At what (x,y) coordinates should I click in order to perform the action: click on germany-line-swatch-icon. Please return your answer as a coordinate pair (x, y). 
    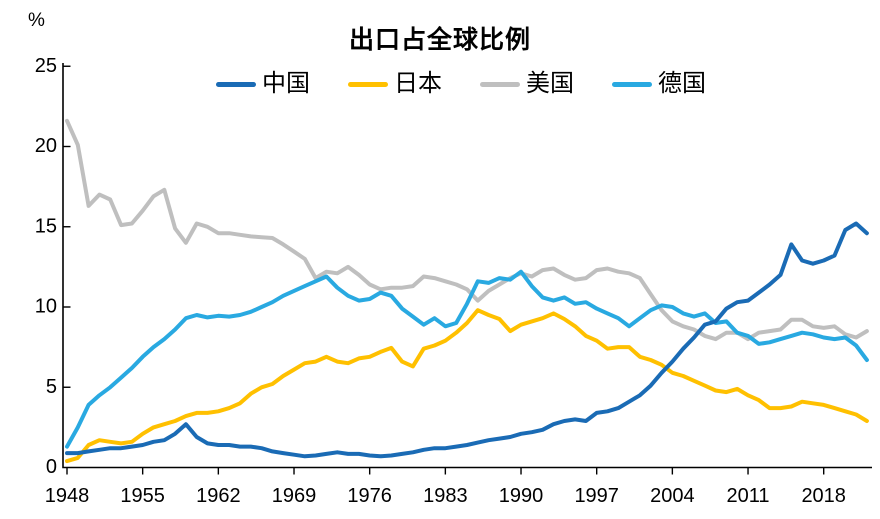
    Looking at the image, I should click on (632, 84).